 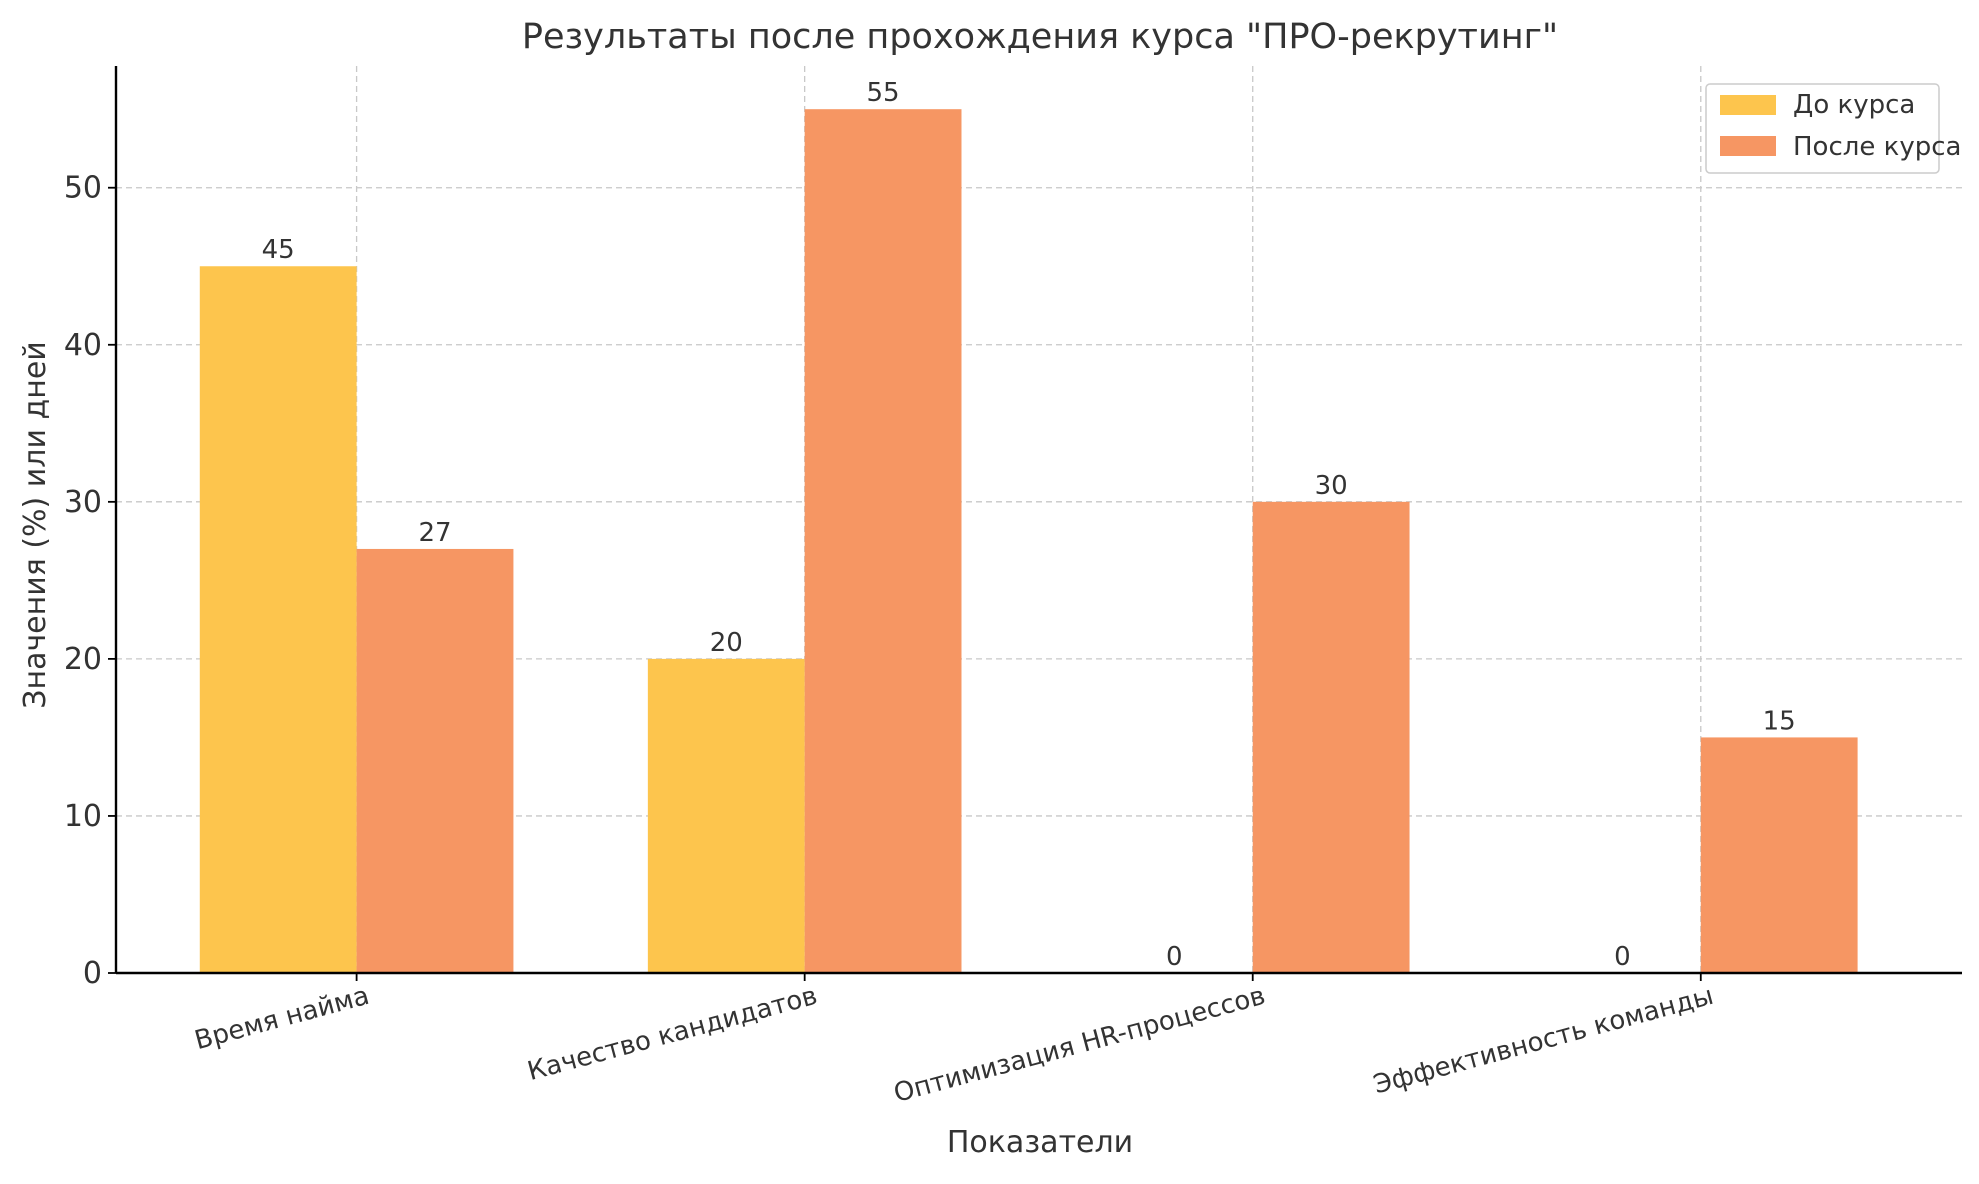 What do you see at coordinates (1331, 486) in the screenshot?
I see `data-label: 30` at bounding box center [1331, 486].